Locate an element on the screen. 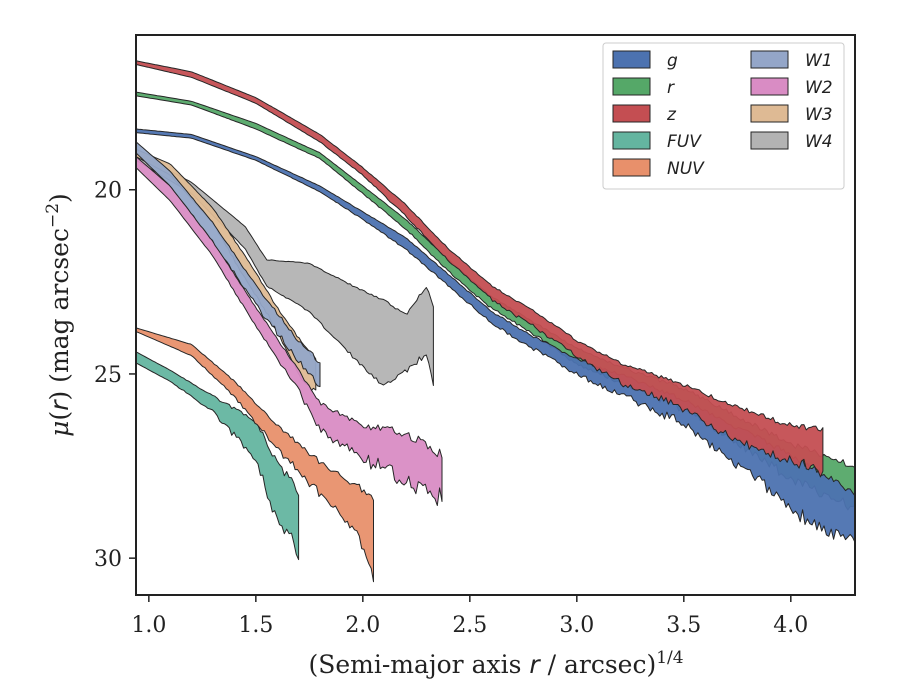 The height and width of the screenshot is (700, 900). x-tick-label: 1.0 is located at coordinates (148, 625).